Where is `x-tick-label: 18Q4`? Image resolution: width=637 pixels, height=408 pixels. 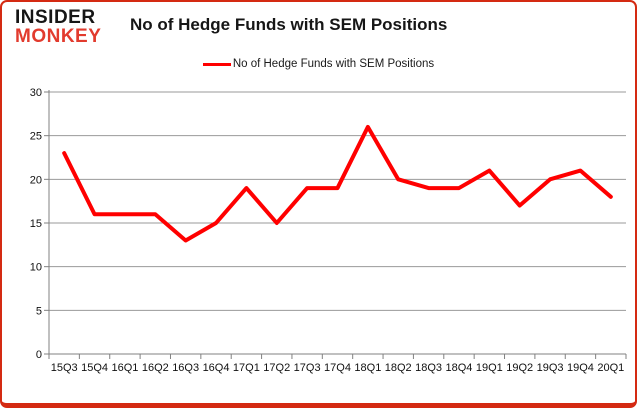
x-tick-label: 18Q4 is located at coordinates (459, 368).